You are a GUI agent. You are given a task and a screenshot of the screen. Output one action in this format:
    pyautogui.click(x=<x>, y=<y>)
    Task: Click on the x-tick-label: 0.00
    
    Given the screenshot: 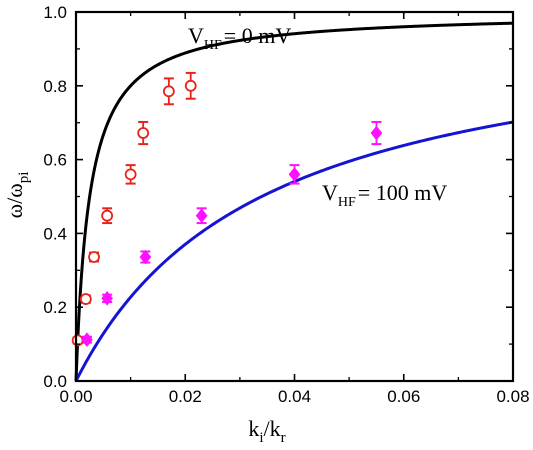 What is the action you would take?
    pyautogui.click(x=75, y=396)
    